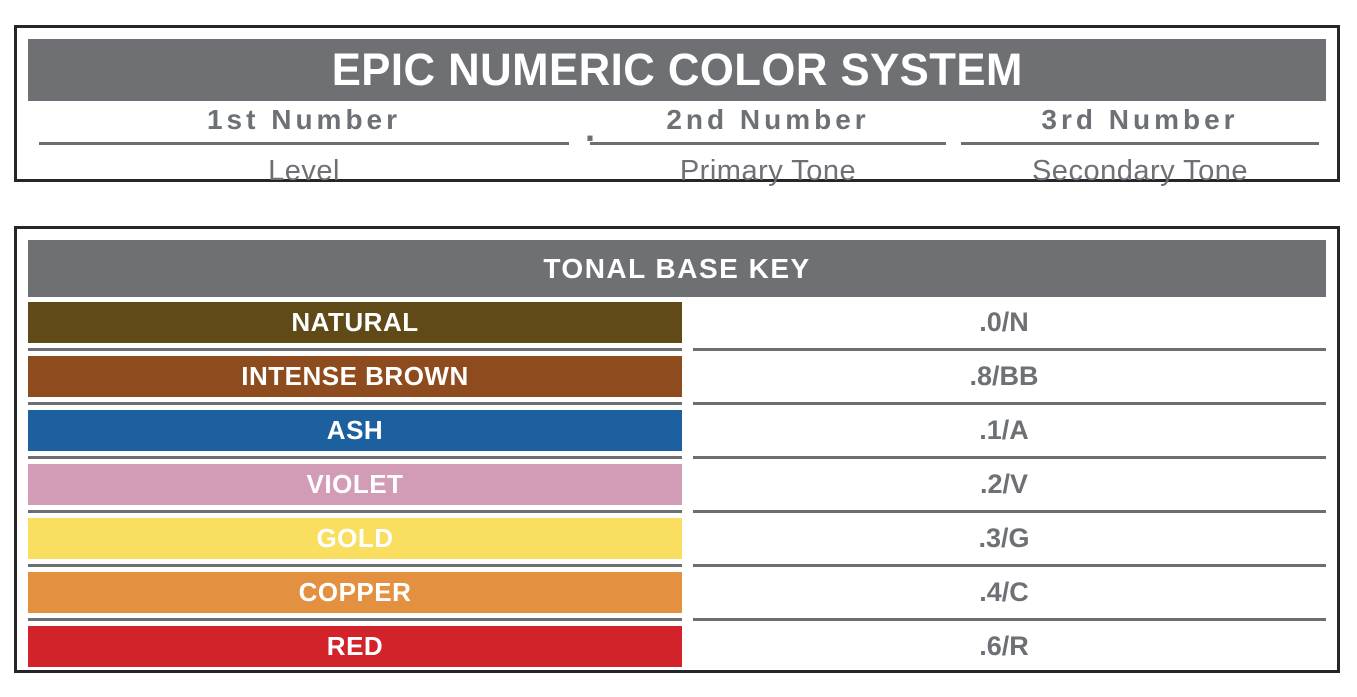 The width and height of the screenshot is (1357, 697). I want to click on color-system-title: EPIC NUMERIC COLOR SYSTEM, so click(677, 69).